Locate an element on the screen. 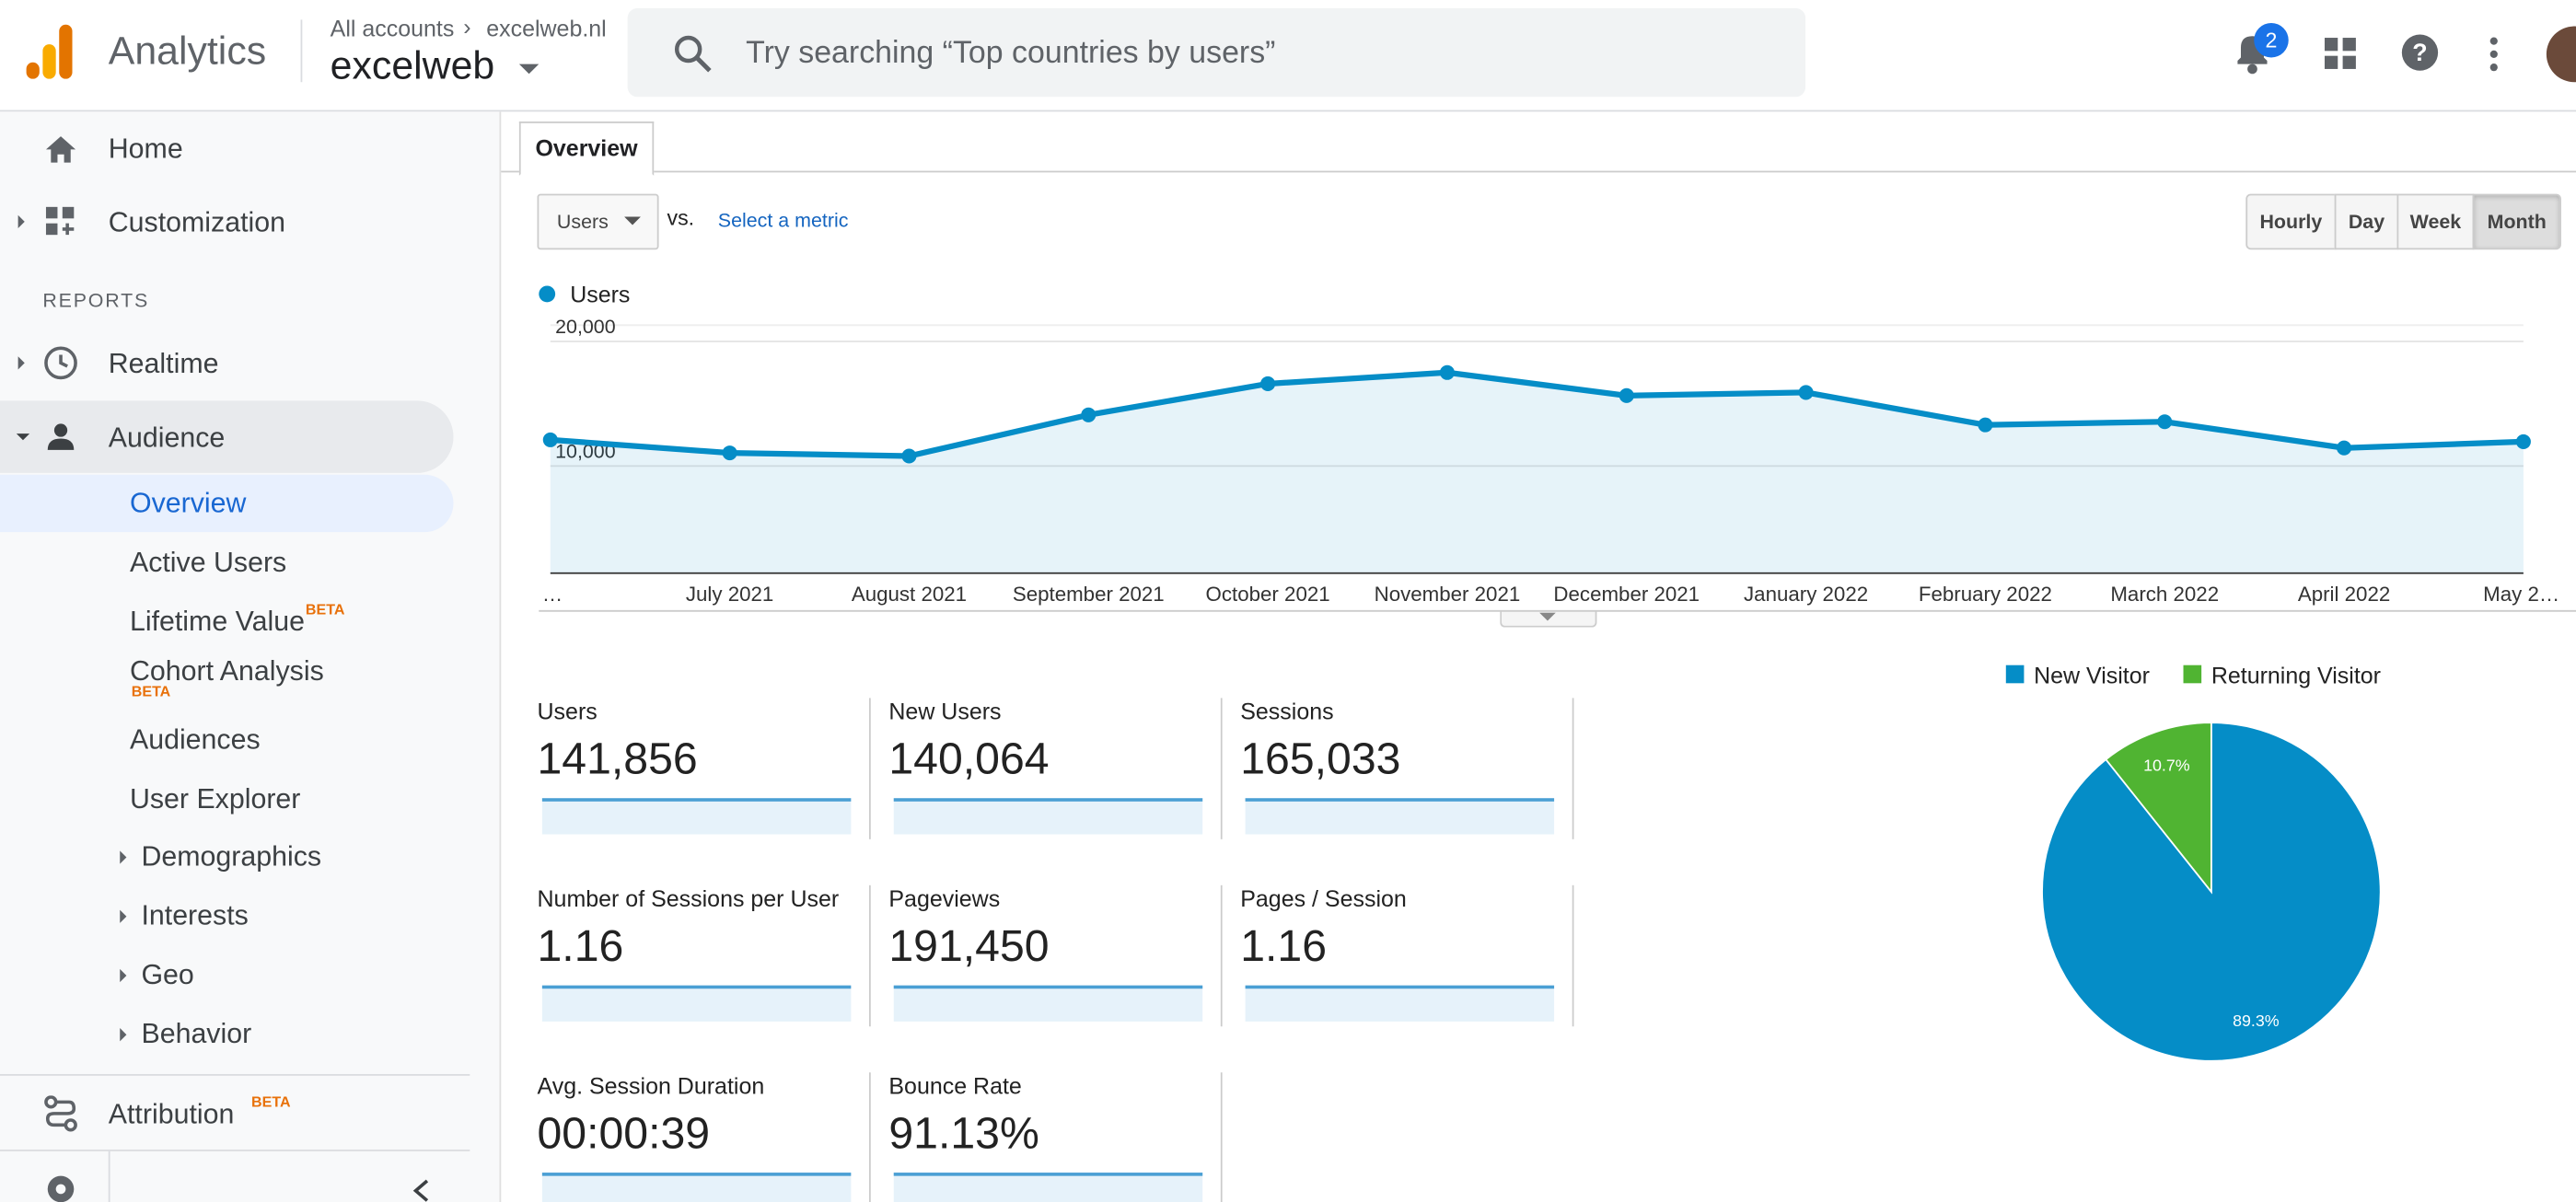  nav-home: Home is located at coordinates (145, 149).